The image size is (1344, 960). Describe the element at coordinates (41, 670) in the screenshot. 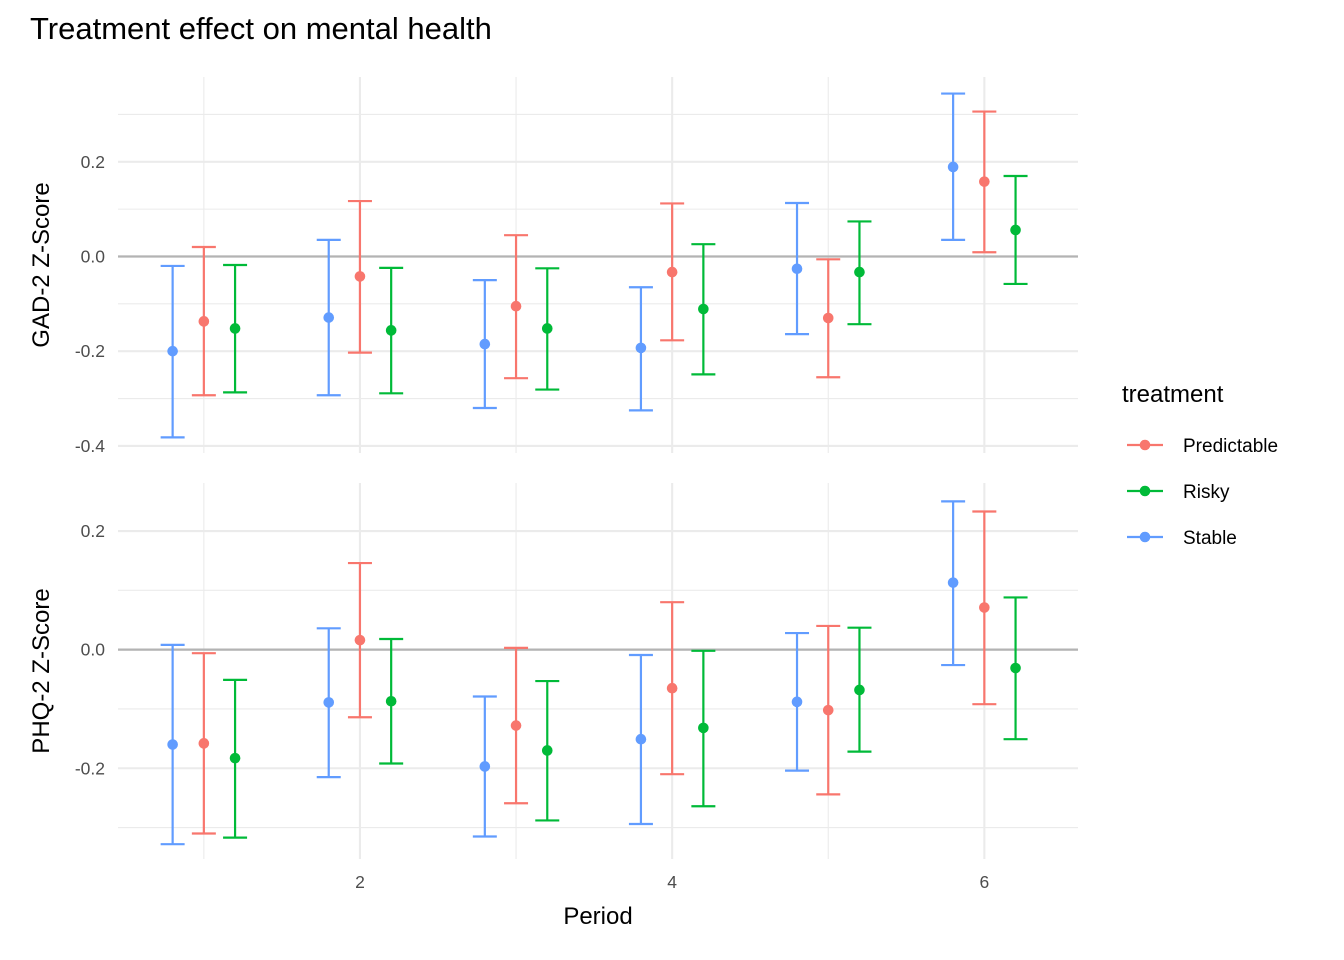

I see `y-axis-title: PHQ-2 Z-Score` at that location.